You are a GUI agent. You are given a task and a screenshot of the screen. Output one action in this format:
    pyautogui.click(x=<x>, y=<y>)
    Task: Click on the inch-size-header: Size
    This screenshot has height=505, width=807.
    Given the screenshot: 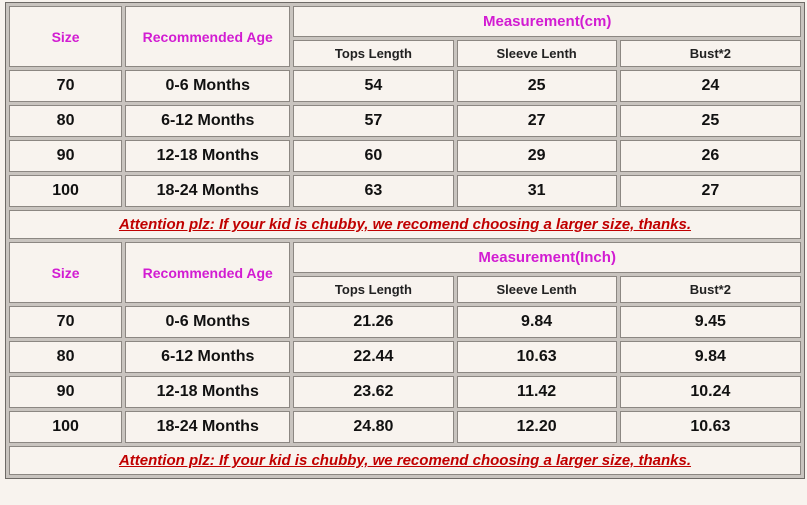 What is the action you would take?
    pyautogui.click(x=66, y=272)
    